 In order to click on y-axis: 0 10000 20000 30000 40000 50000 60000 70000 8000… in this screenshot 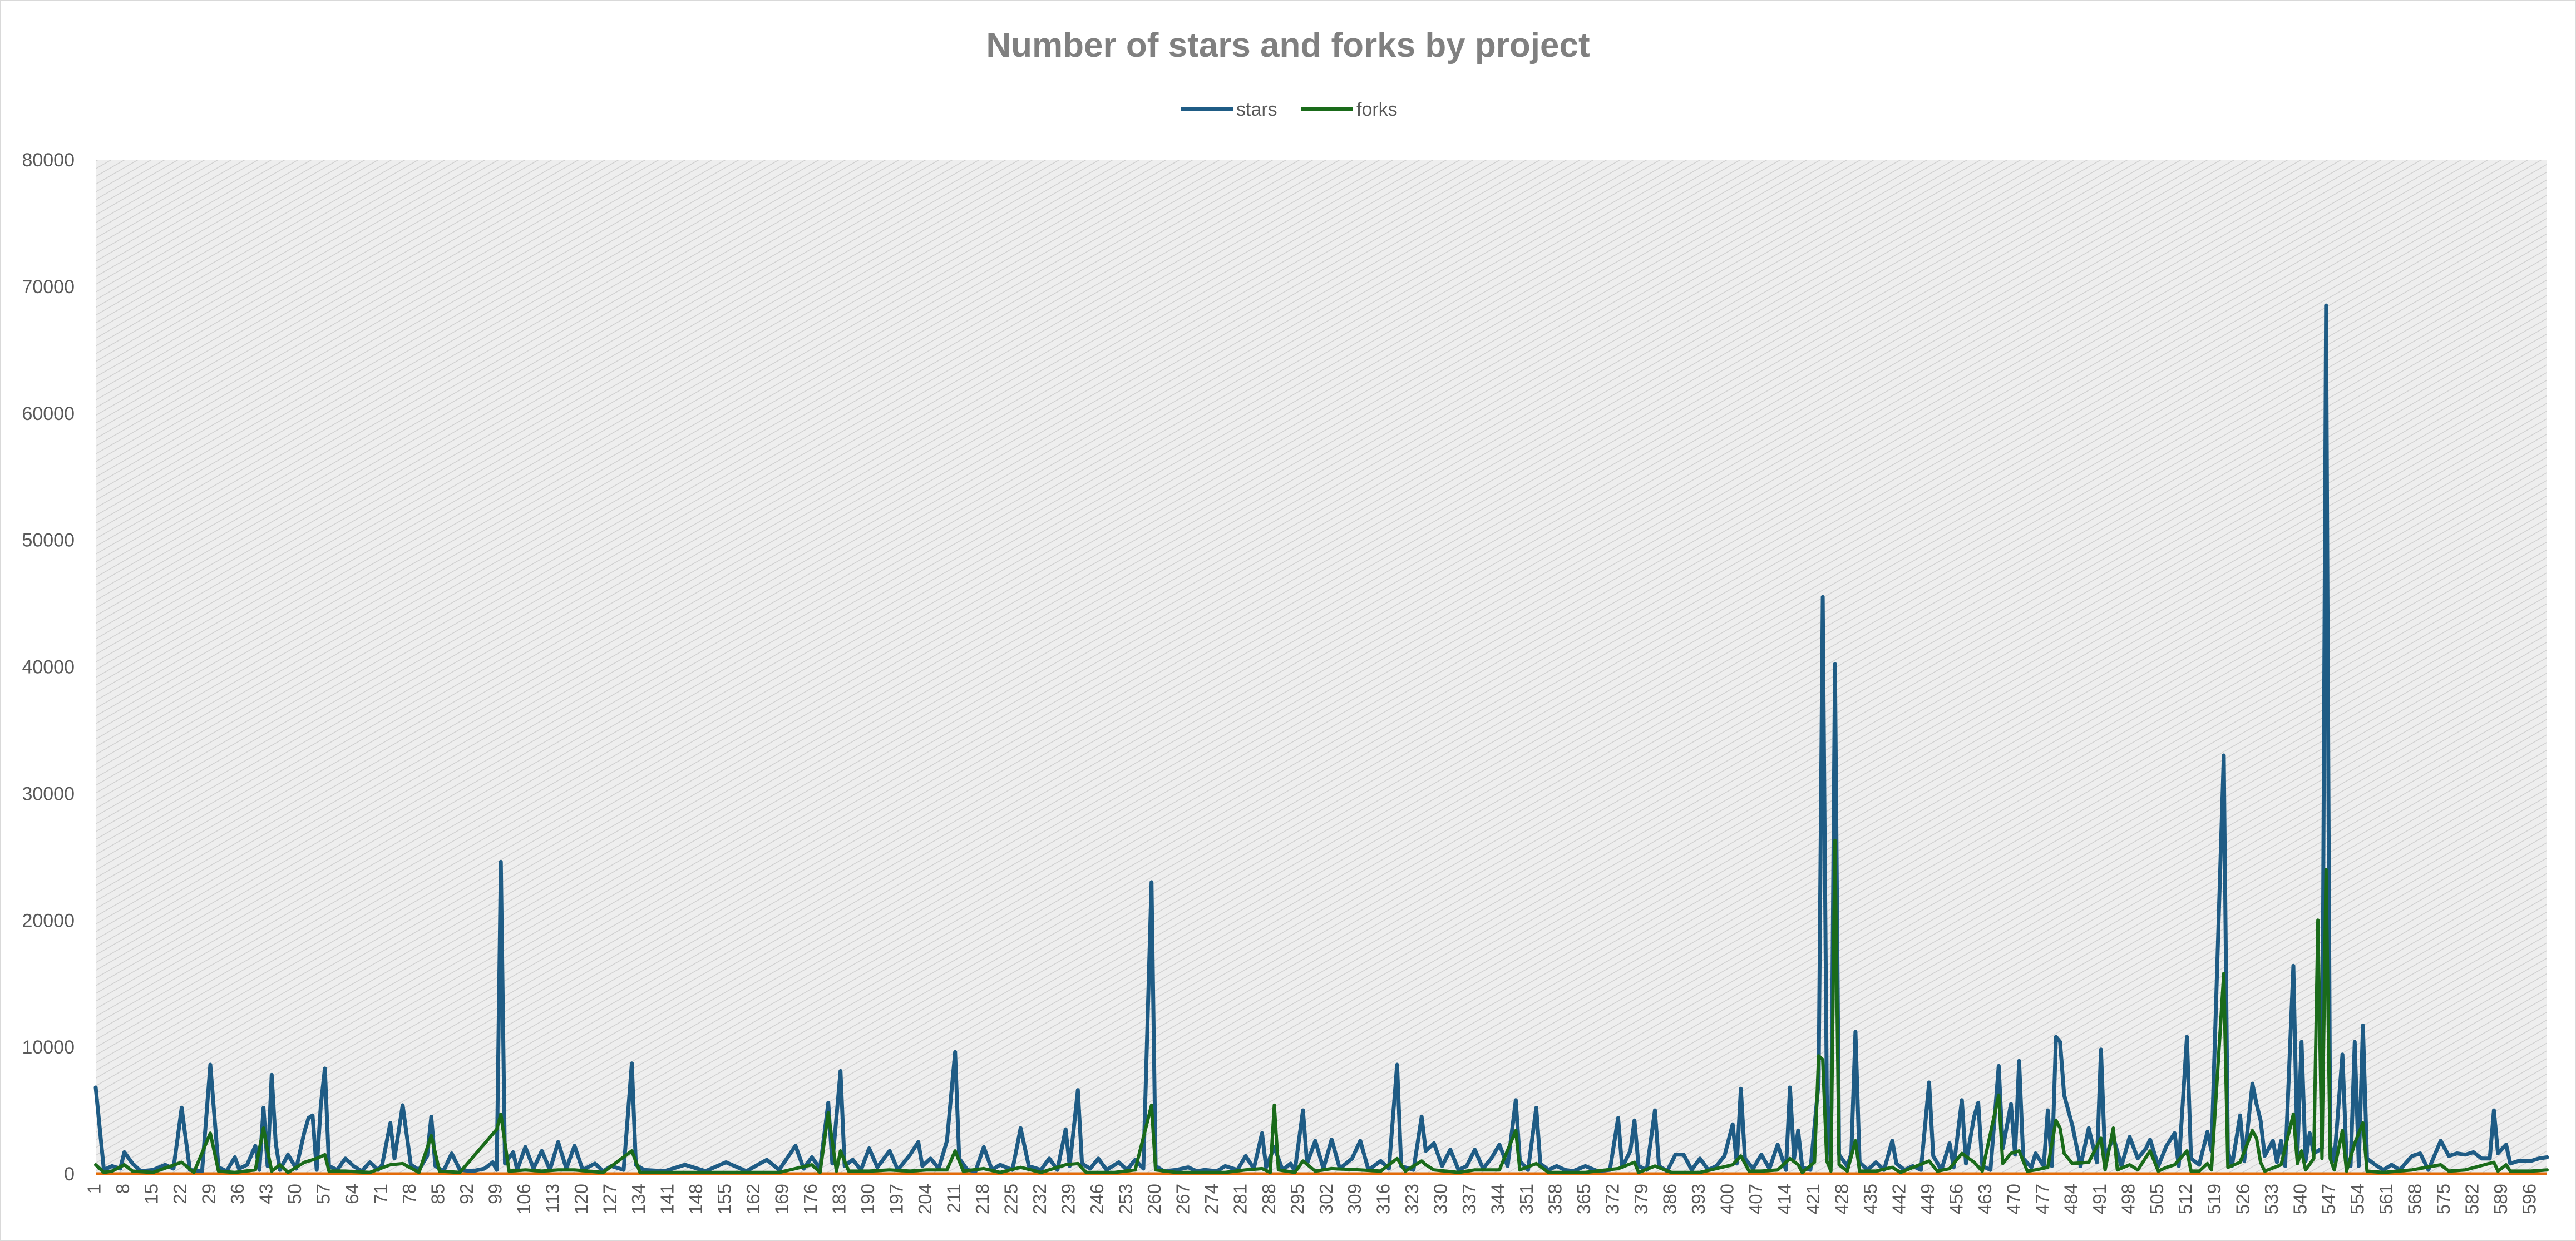, I will do `click(48, 668)`.